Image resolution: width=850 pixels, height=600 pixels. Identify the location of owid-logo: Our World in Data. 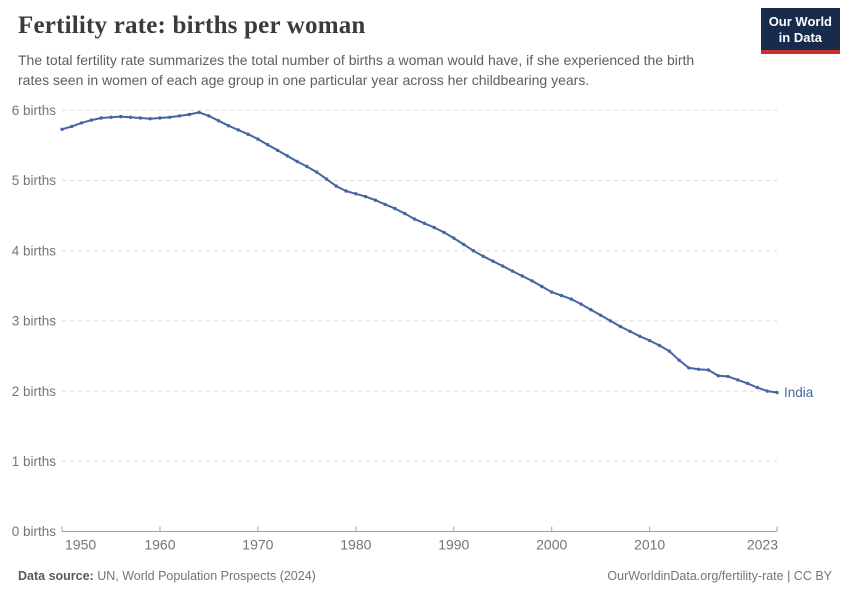
(800, 31).